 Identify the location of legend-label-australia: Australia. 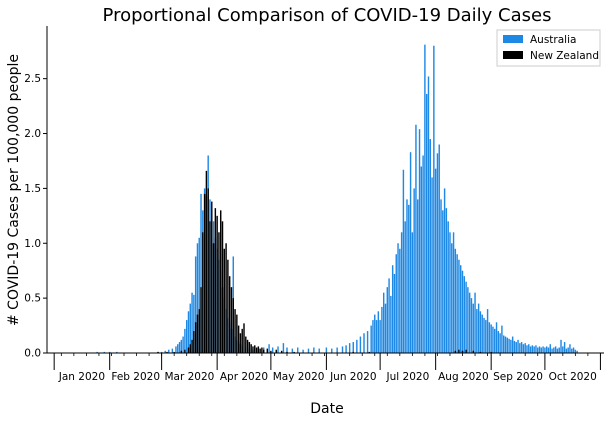
(553, 40).